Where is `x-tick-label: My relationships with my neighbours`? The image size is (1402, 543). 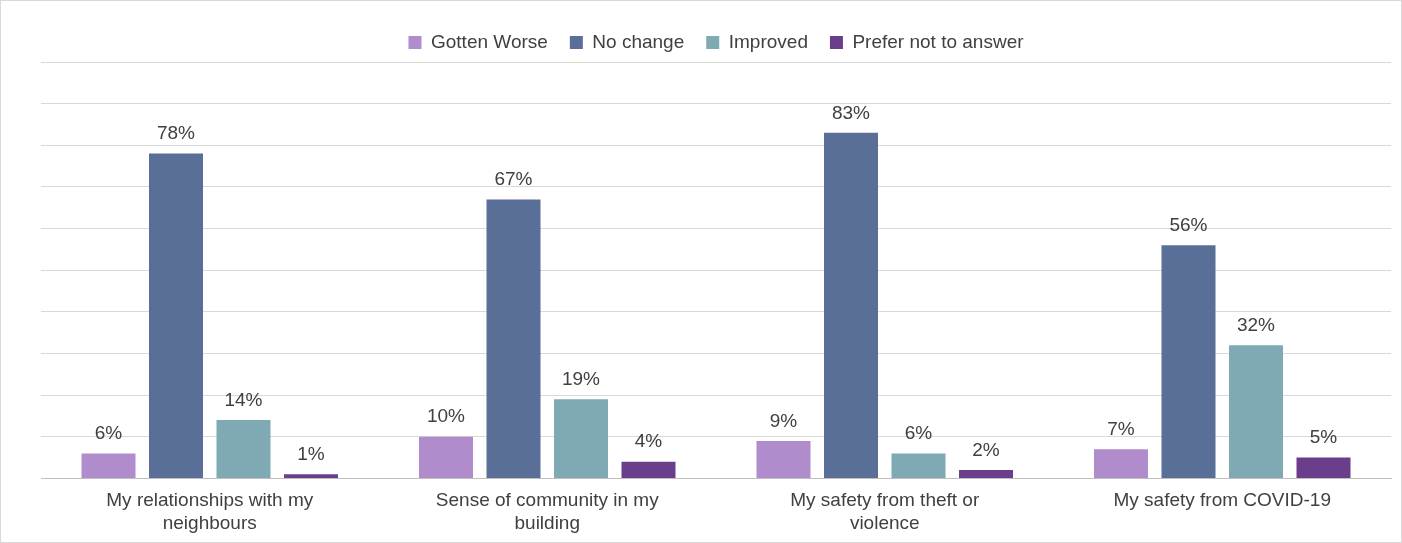 x-tick-label: My relationships with my neighbours is located at coordinates (210, 511).